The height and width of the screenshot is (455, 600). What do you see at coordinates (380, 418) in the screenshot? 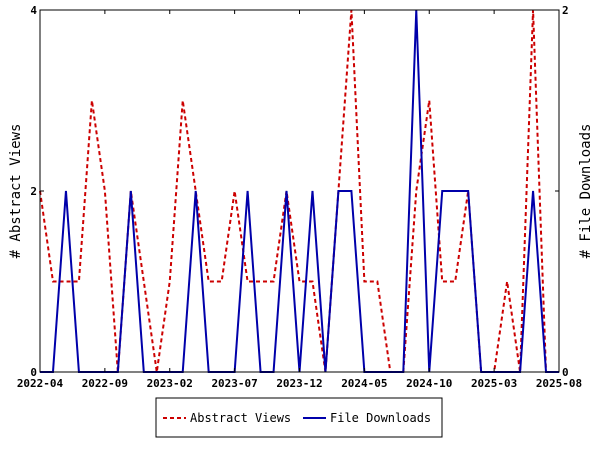
I see `legend-label-file-downloads: File Downloads` at bounding box center [380, 418].